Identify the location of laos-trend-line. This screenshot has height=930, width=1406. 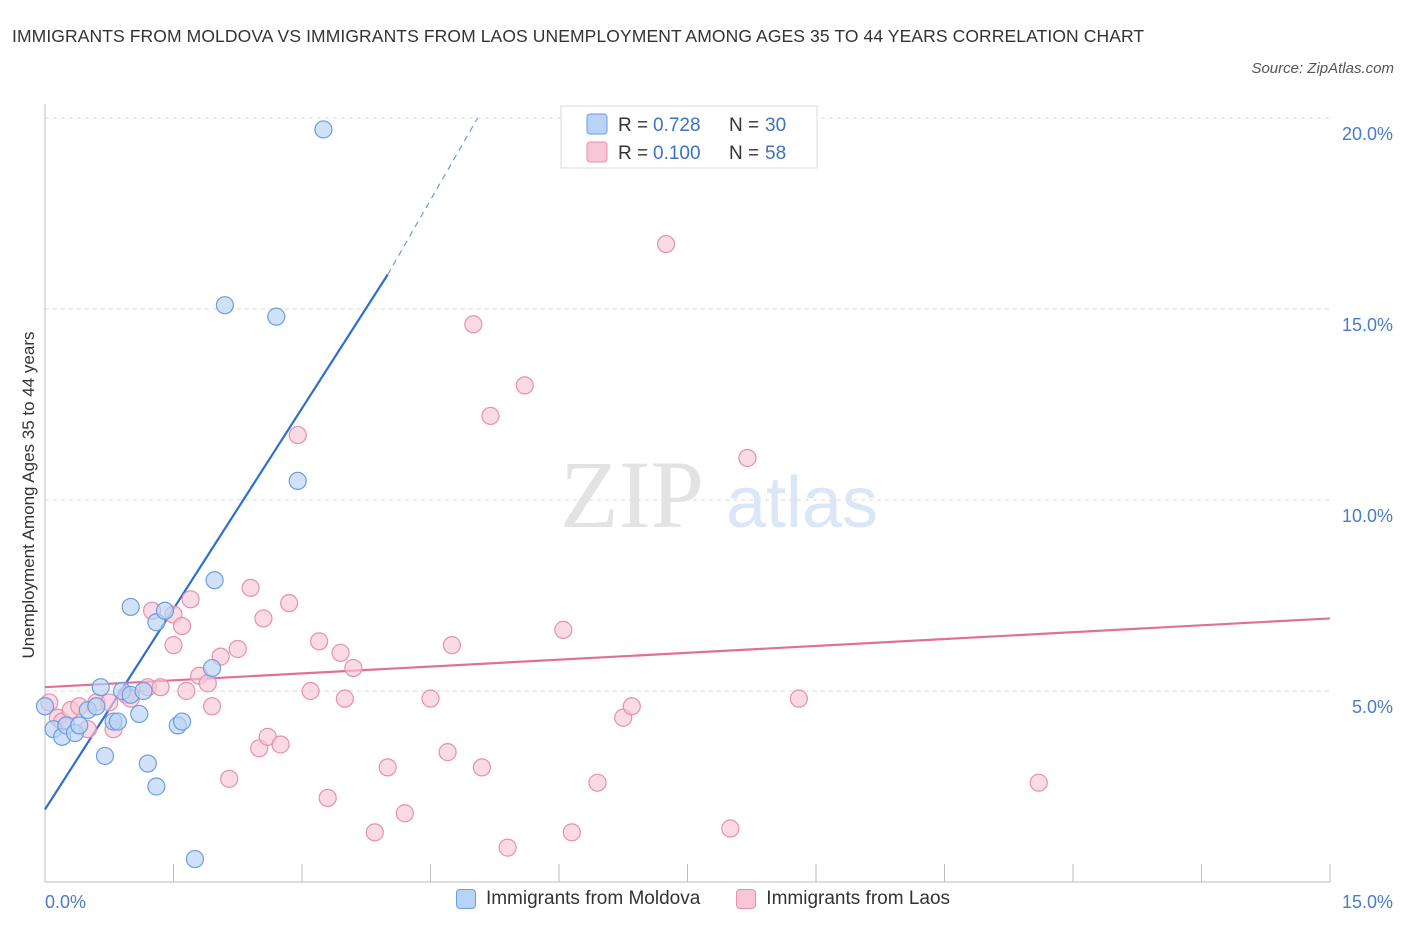
(687, 653).